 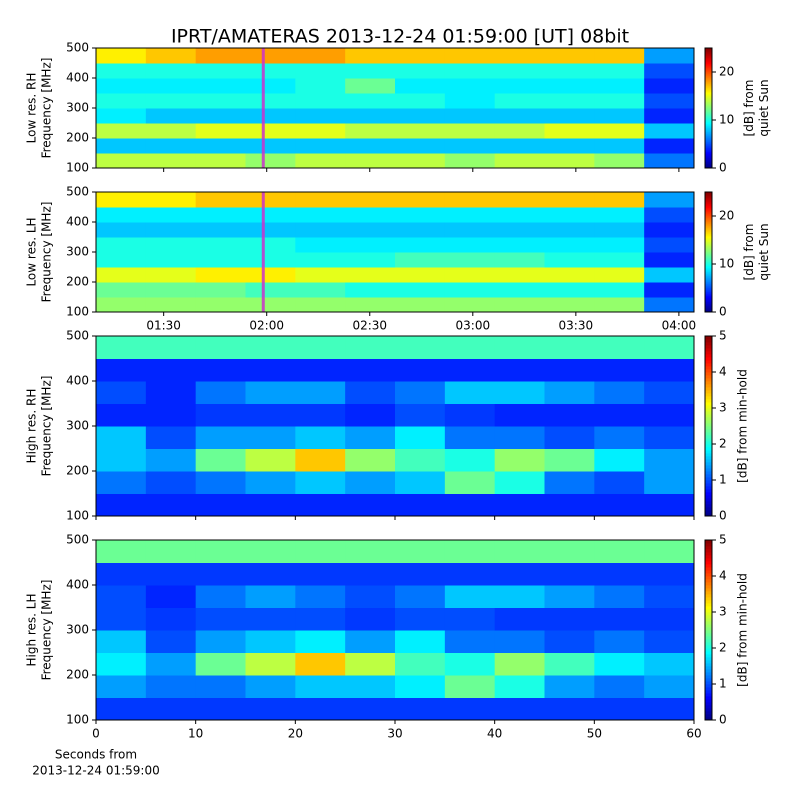 What do you see at coordinates (723, 516) in the screenshot?
I see `colorbar-tick-label: 0` at bounding box center [723, 516].